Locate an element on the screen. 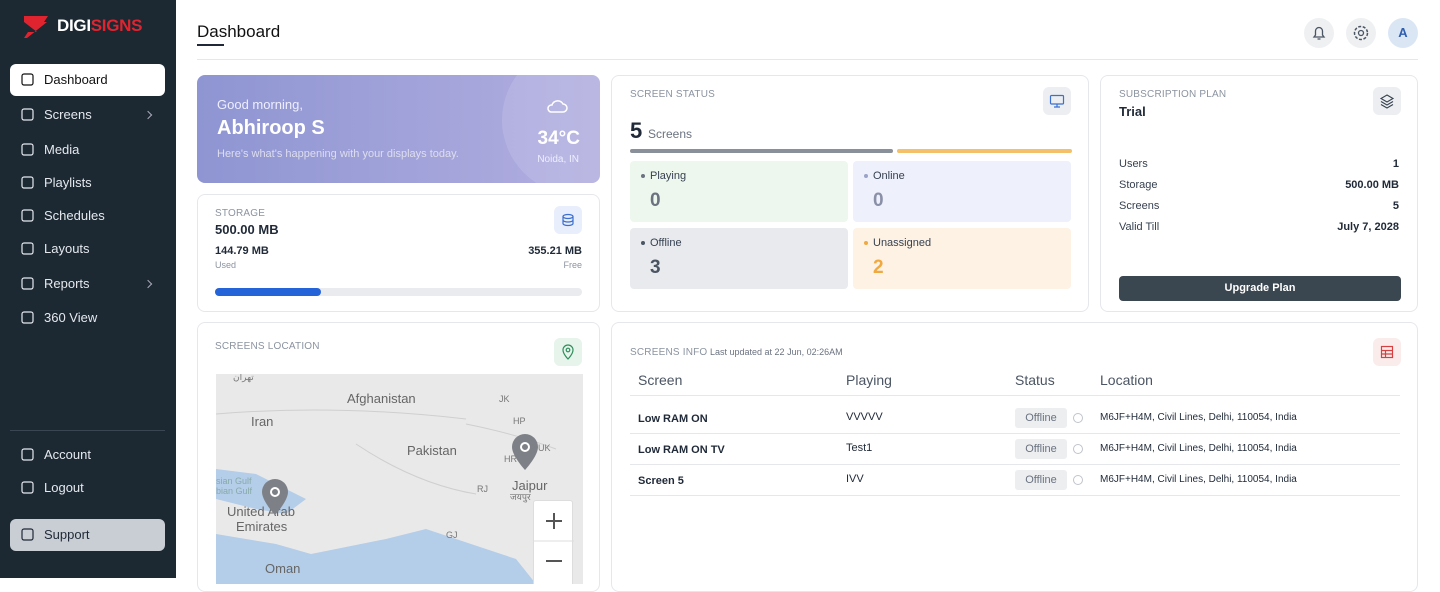 The width and height of the screenshot is (1440, 592). nav-item: Logout is located at coordinates (87, 488).